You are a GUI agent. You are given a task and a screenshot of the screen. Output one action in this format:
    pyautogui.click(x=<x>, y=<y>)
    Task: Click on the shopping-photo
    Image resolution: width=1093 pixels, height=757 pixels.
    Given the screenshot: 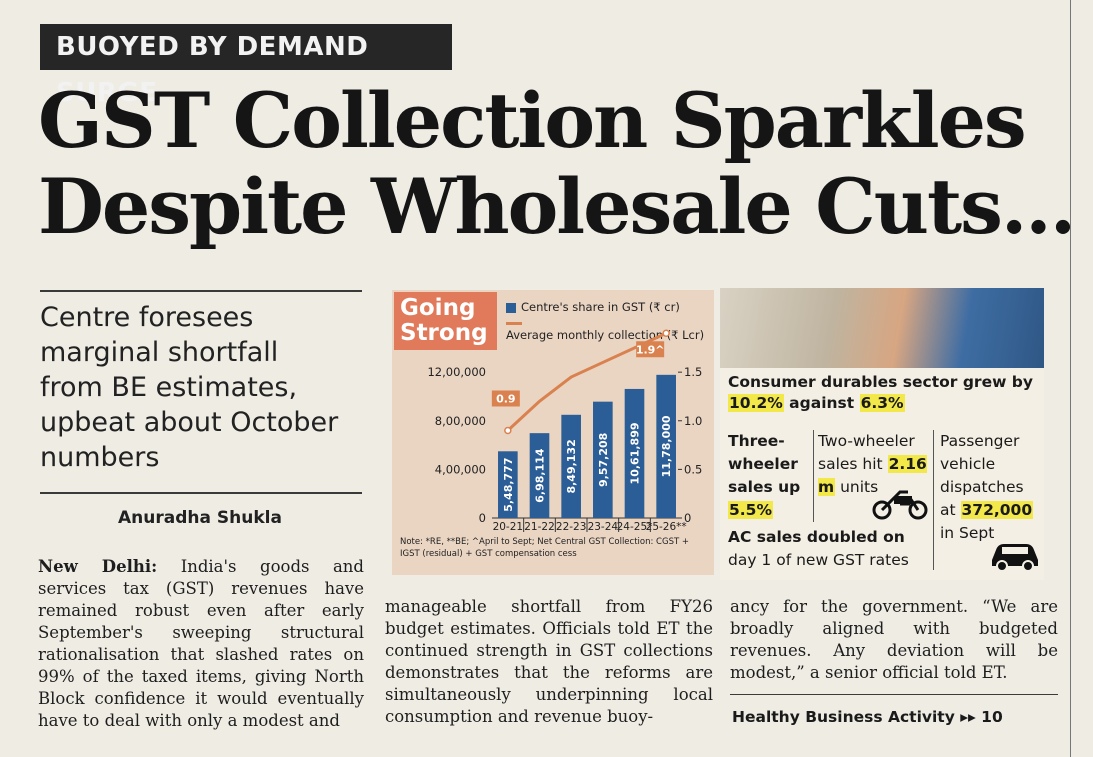 What is the action you would take?
    pyautogui.click(x=882, y=328)
    